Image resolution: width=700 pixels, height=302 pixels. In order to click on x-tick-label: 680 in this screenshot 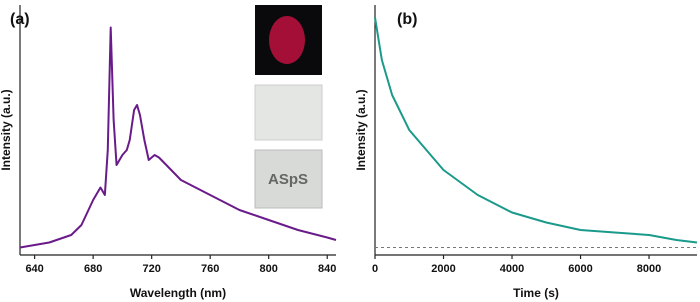, I will do `click(93, 269)`.